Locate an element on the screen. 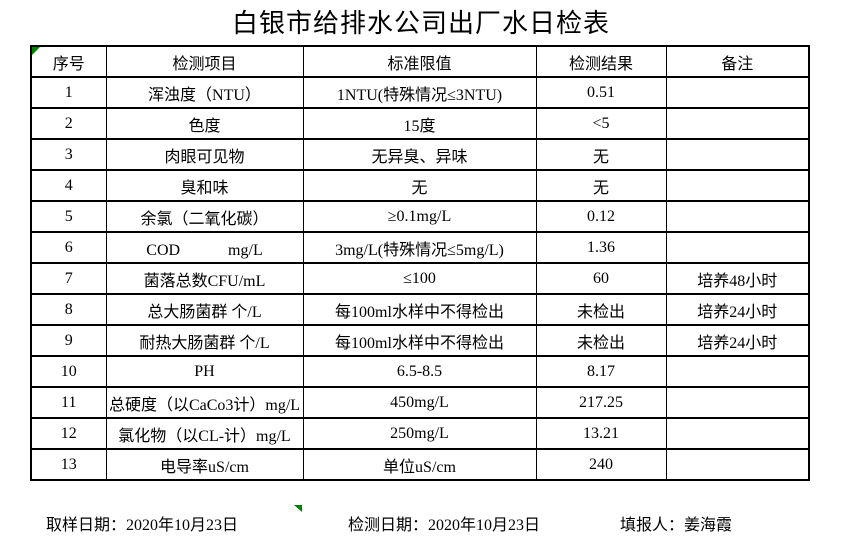 The height and width of the screenshot is (560, 842). cell-result: 8.17 is located at coordinates (601, 371).